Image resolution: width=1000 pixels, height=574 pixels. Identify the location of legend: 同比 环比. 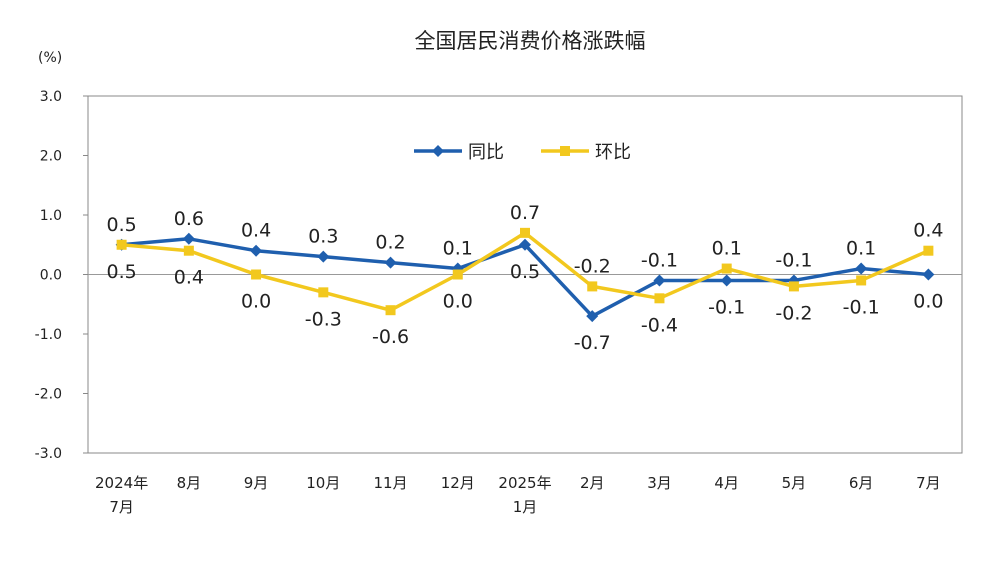
(522, 152).